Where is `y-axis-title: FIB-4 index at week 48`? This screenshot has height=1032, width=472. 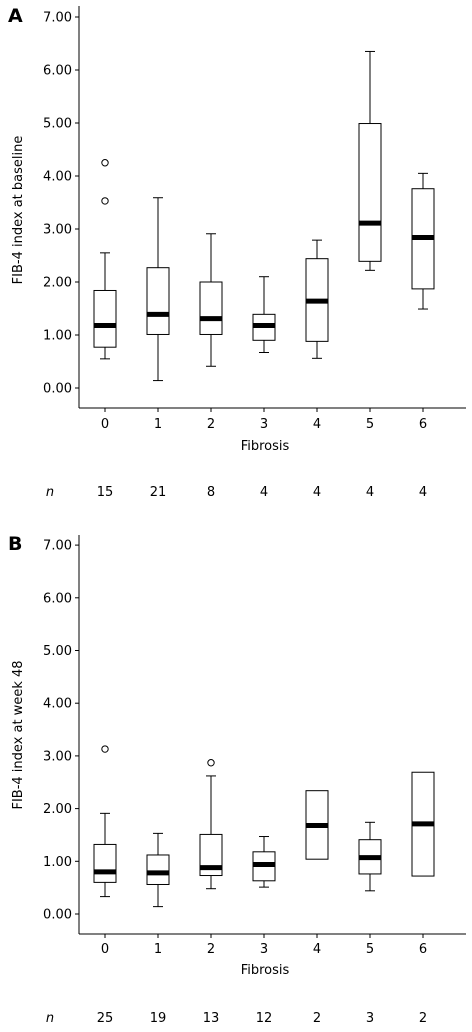
y-axis-title: FIB-4 index at week 48 is located at coordinates (18, 734).